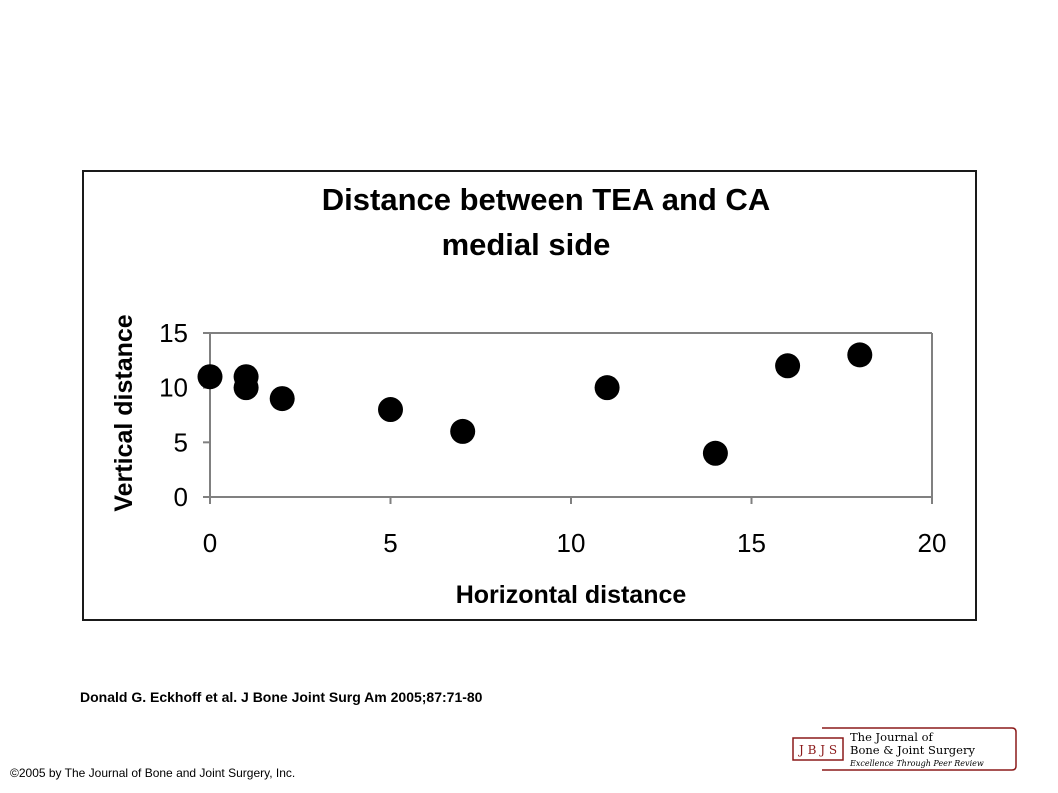 The height and width of the screenshot is (793, 1058). What do you see at coordinates (916, 763) in the screenshot?
I see `logo-tagline: Excellence Through Peer Review` at bounding box center [916, 763].